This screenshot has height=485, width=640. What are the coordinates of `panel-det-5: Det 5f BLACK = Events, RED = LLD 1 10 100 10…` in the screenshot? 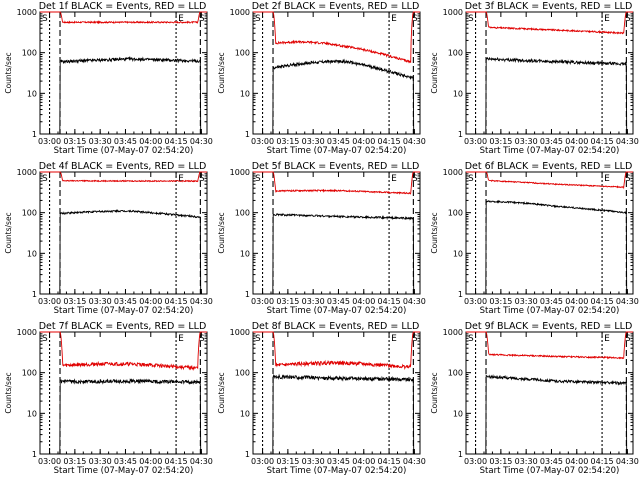 It's located at (321, 238).